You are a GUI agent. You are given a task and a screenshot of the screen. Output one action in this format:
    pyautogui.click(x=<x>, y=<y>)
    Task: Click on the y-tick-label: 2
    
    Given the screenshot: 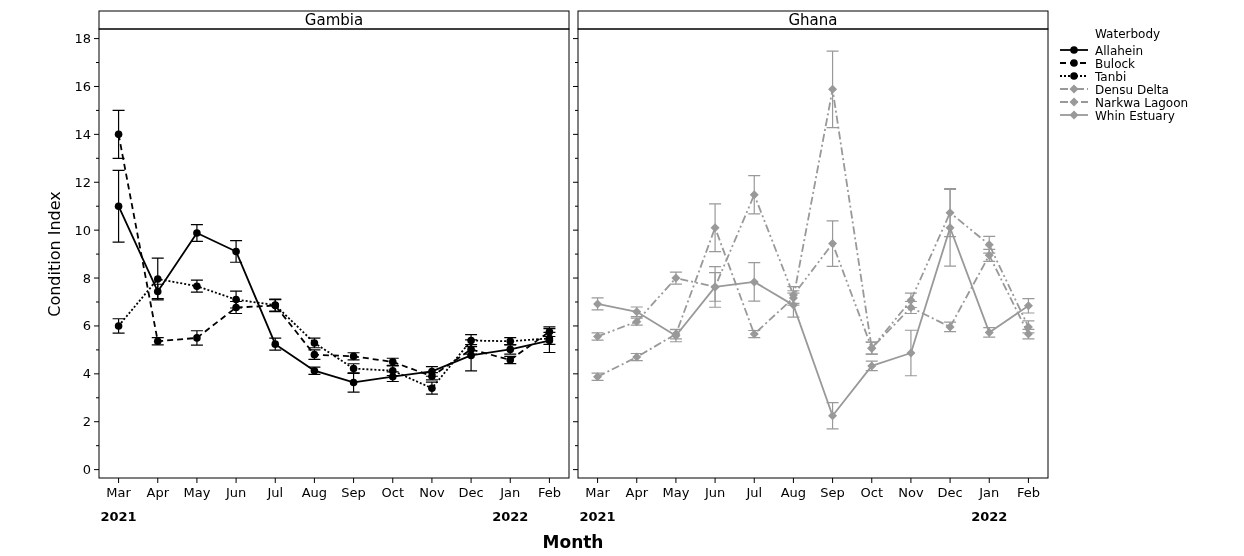 What is the action you would take?
    pyautogui.click(x=86, y=422)
    